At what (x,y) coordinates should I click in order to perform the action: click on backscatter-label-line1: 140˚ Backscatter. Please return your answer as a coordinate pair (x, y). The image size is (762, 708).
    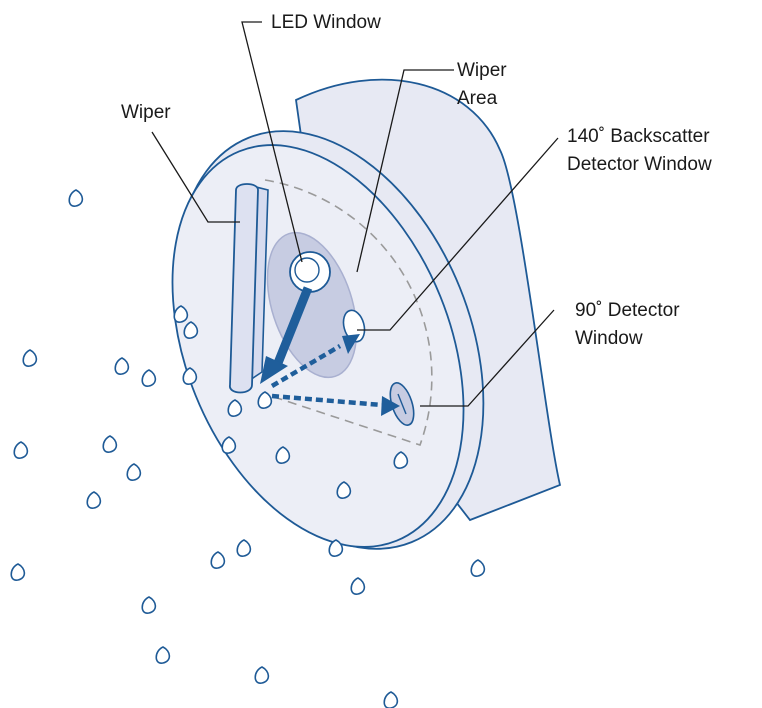
    Looking at the image, I should click on (638, 136).